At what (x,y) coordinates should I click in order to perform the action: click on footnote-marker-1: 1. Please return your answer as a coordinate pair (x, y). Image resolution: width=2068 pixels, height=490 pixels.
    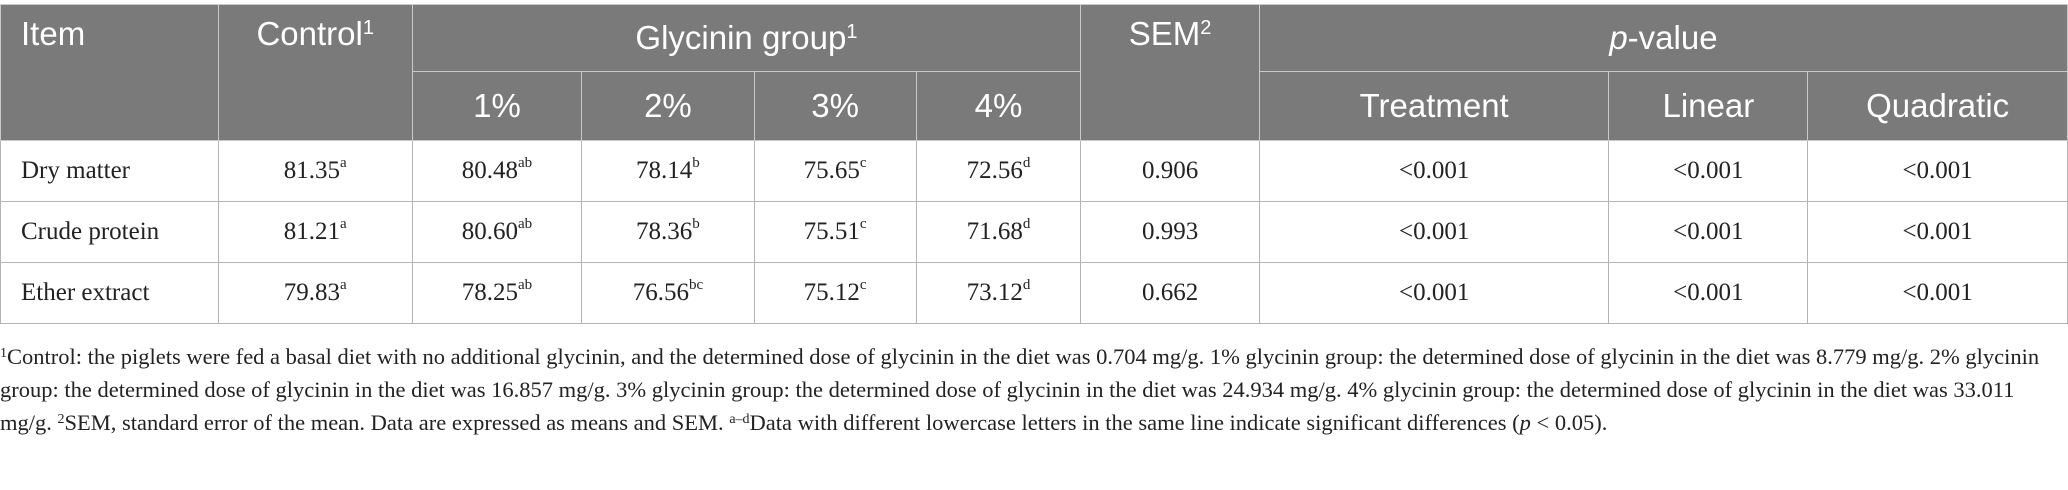
    Looking at the image, I should click on (3, 353).